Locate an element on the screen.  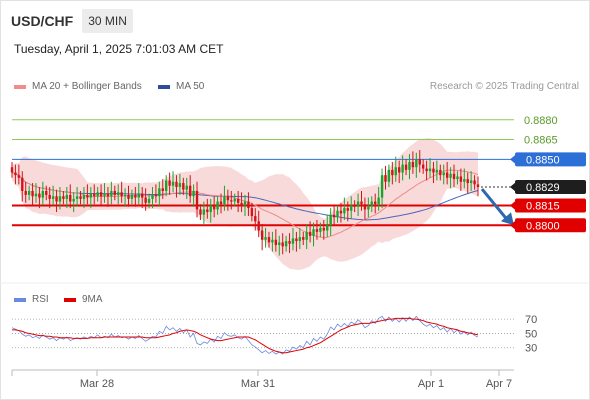
rsi-tick-label: 50 is located at coordinates (531, 334).